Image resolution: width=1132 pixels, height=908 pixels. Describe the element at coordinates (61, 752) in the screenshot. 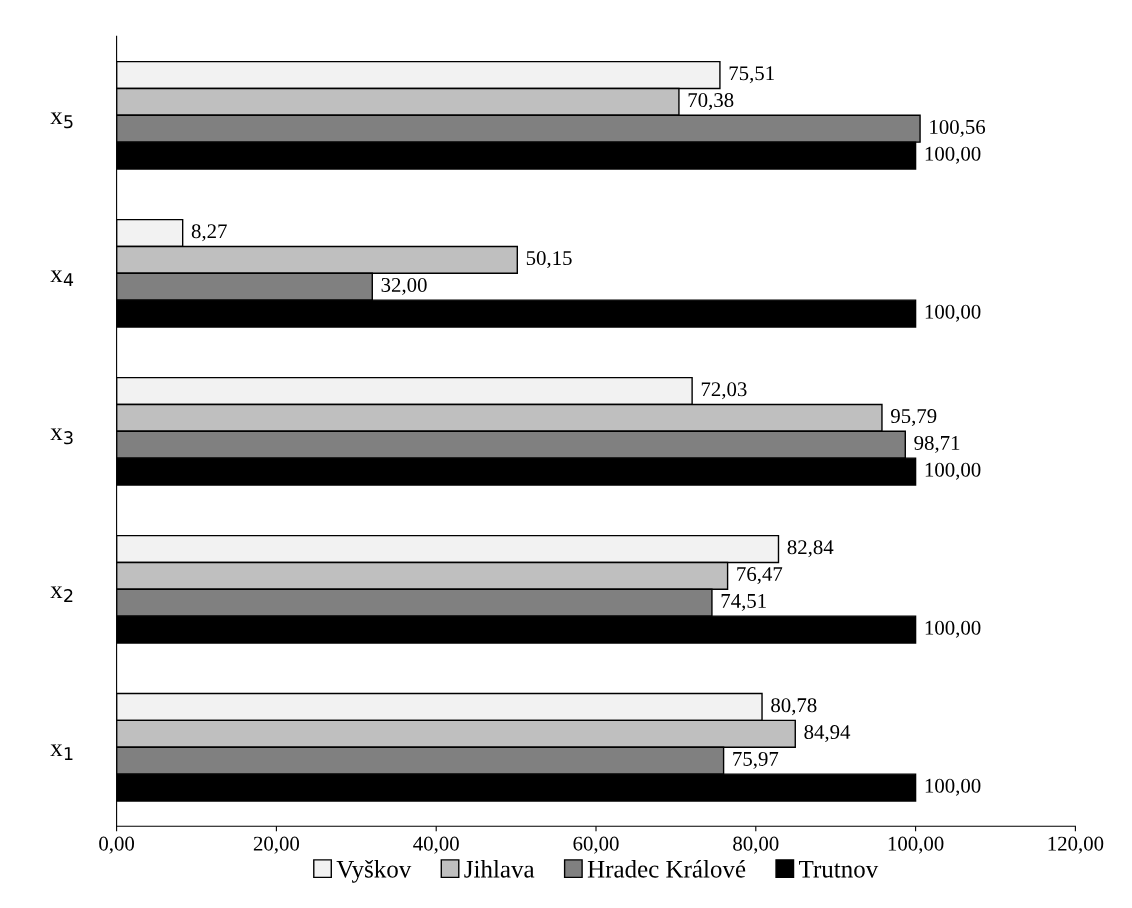

I see `y-tick-label: x$_{1}$` at that location.